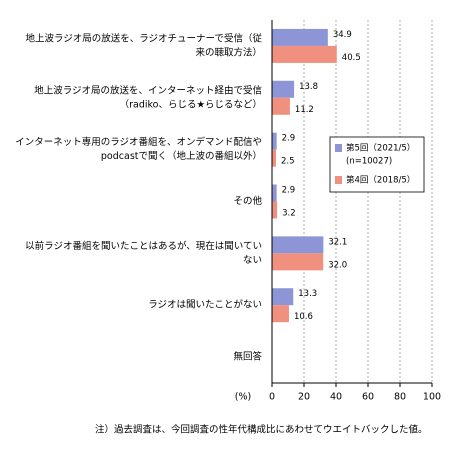 The image size is (461, 461). What do you see at coordinates (247, 201) in the screenshot?
I see `category-label: その他` at bounding box center [247, 201].